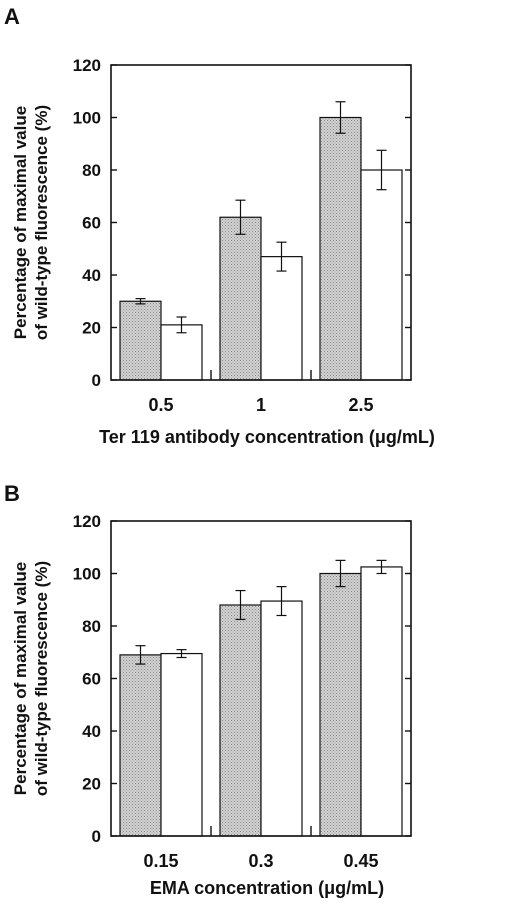 The width and height of the screenshot is (520, 906). Describe the element at coordinates (160, 861) in the screenshot. I see `x-tick-label: 0.15` at that location.